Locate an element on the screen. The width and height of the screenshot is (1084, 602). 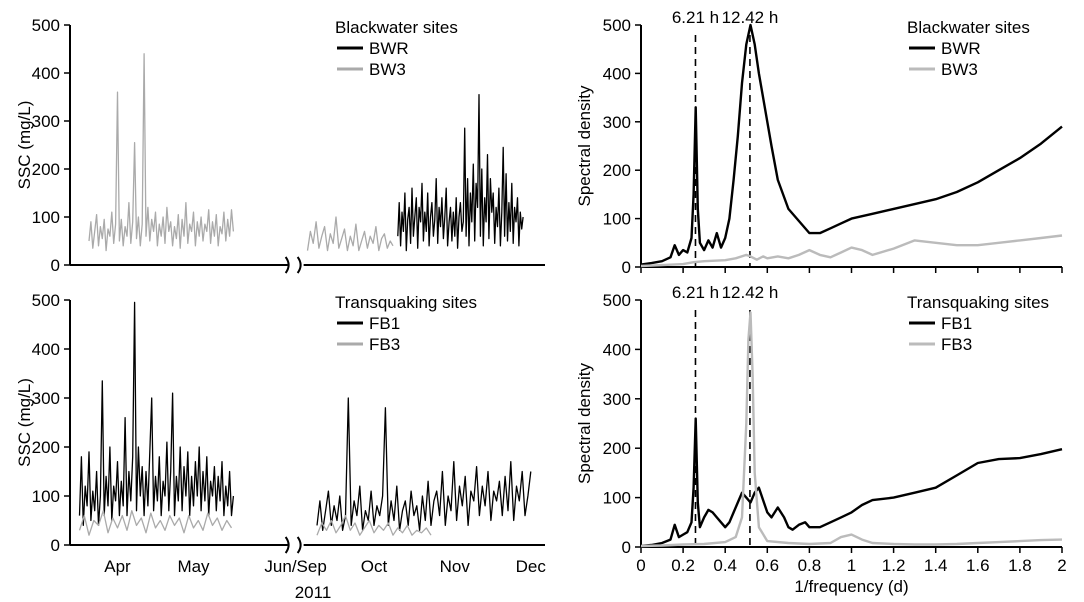
x-tick-label: May is located at coordinates (193, 566).